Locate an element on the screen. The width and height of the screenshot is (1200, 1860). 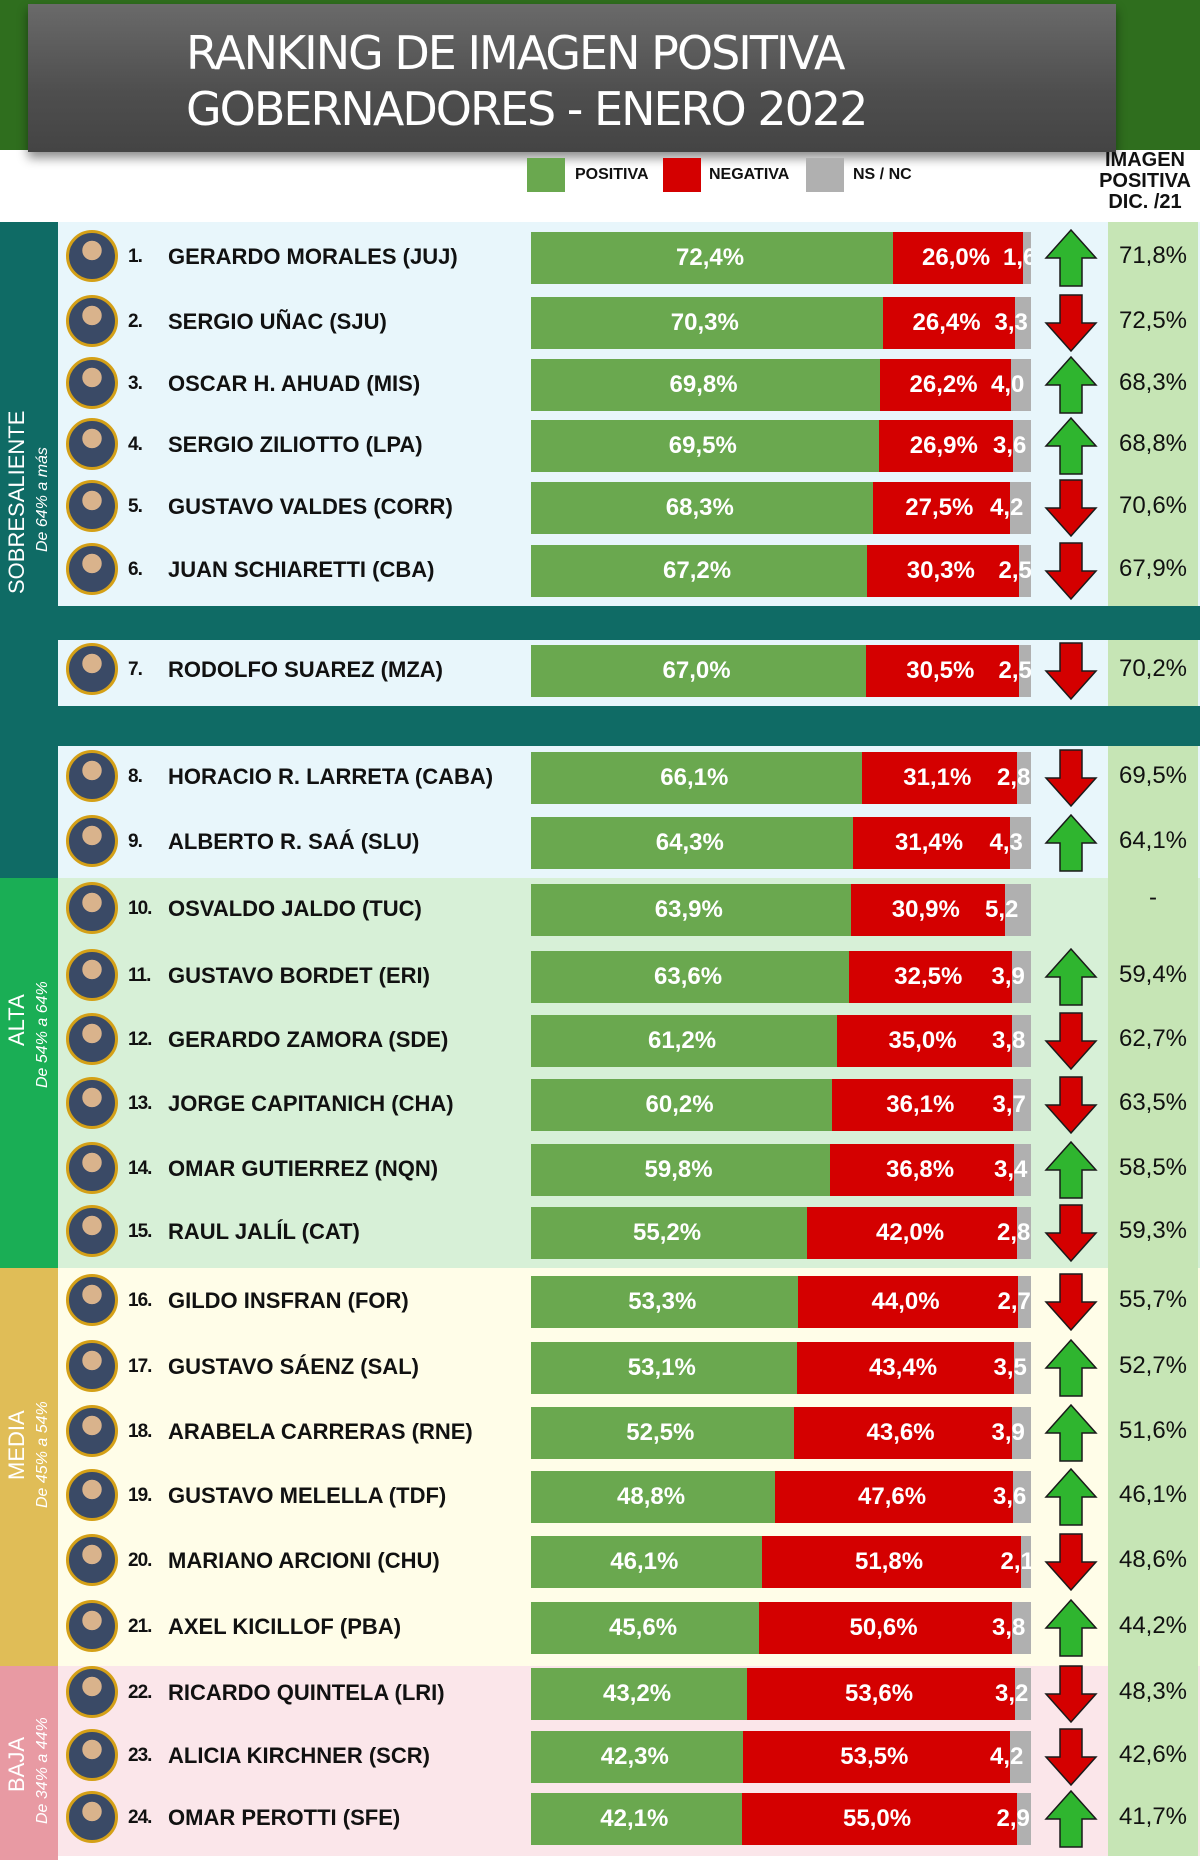
stacked-bar: 55,2% 42,0% 2,8 is located at coordinates (781, 1233).